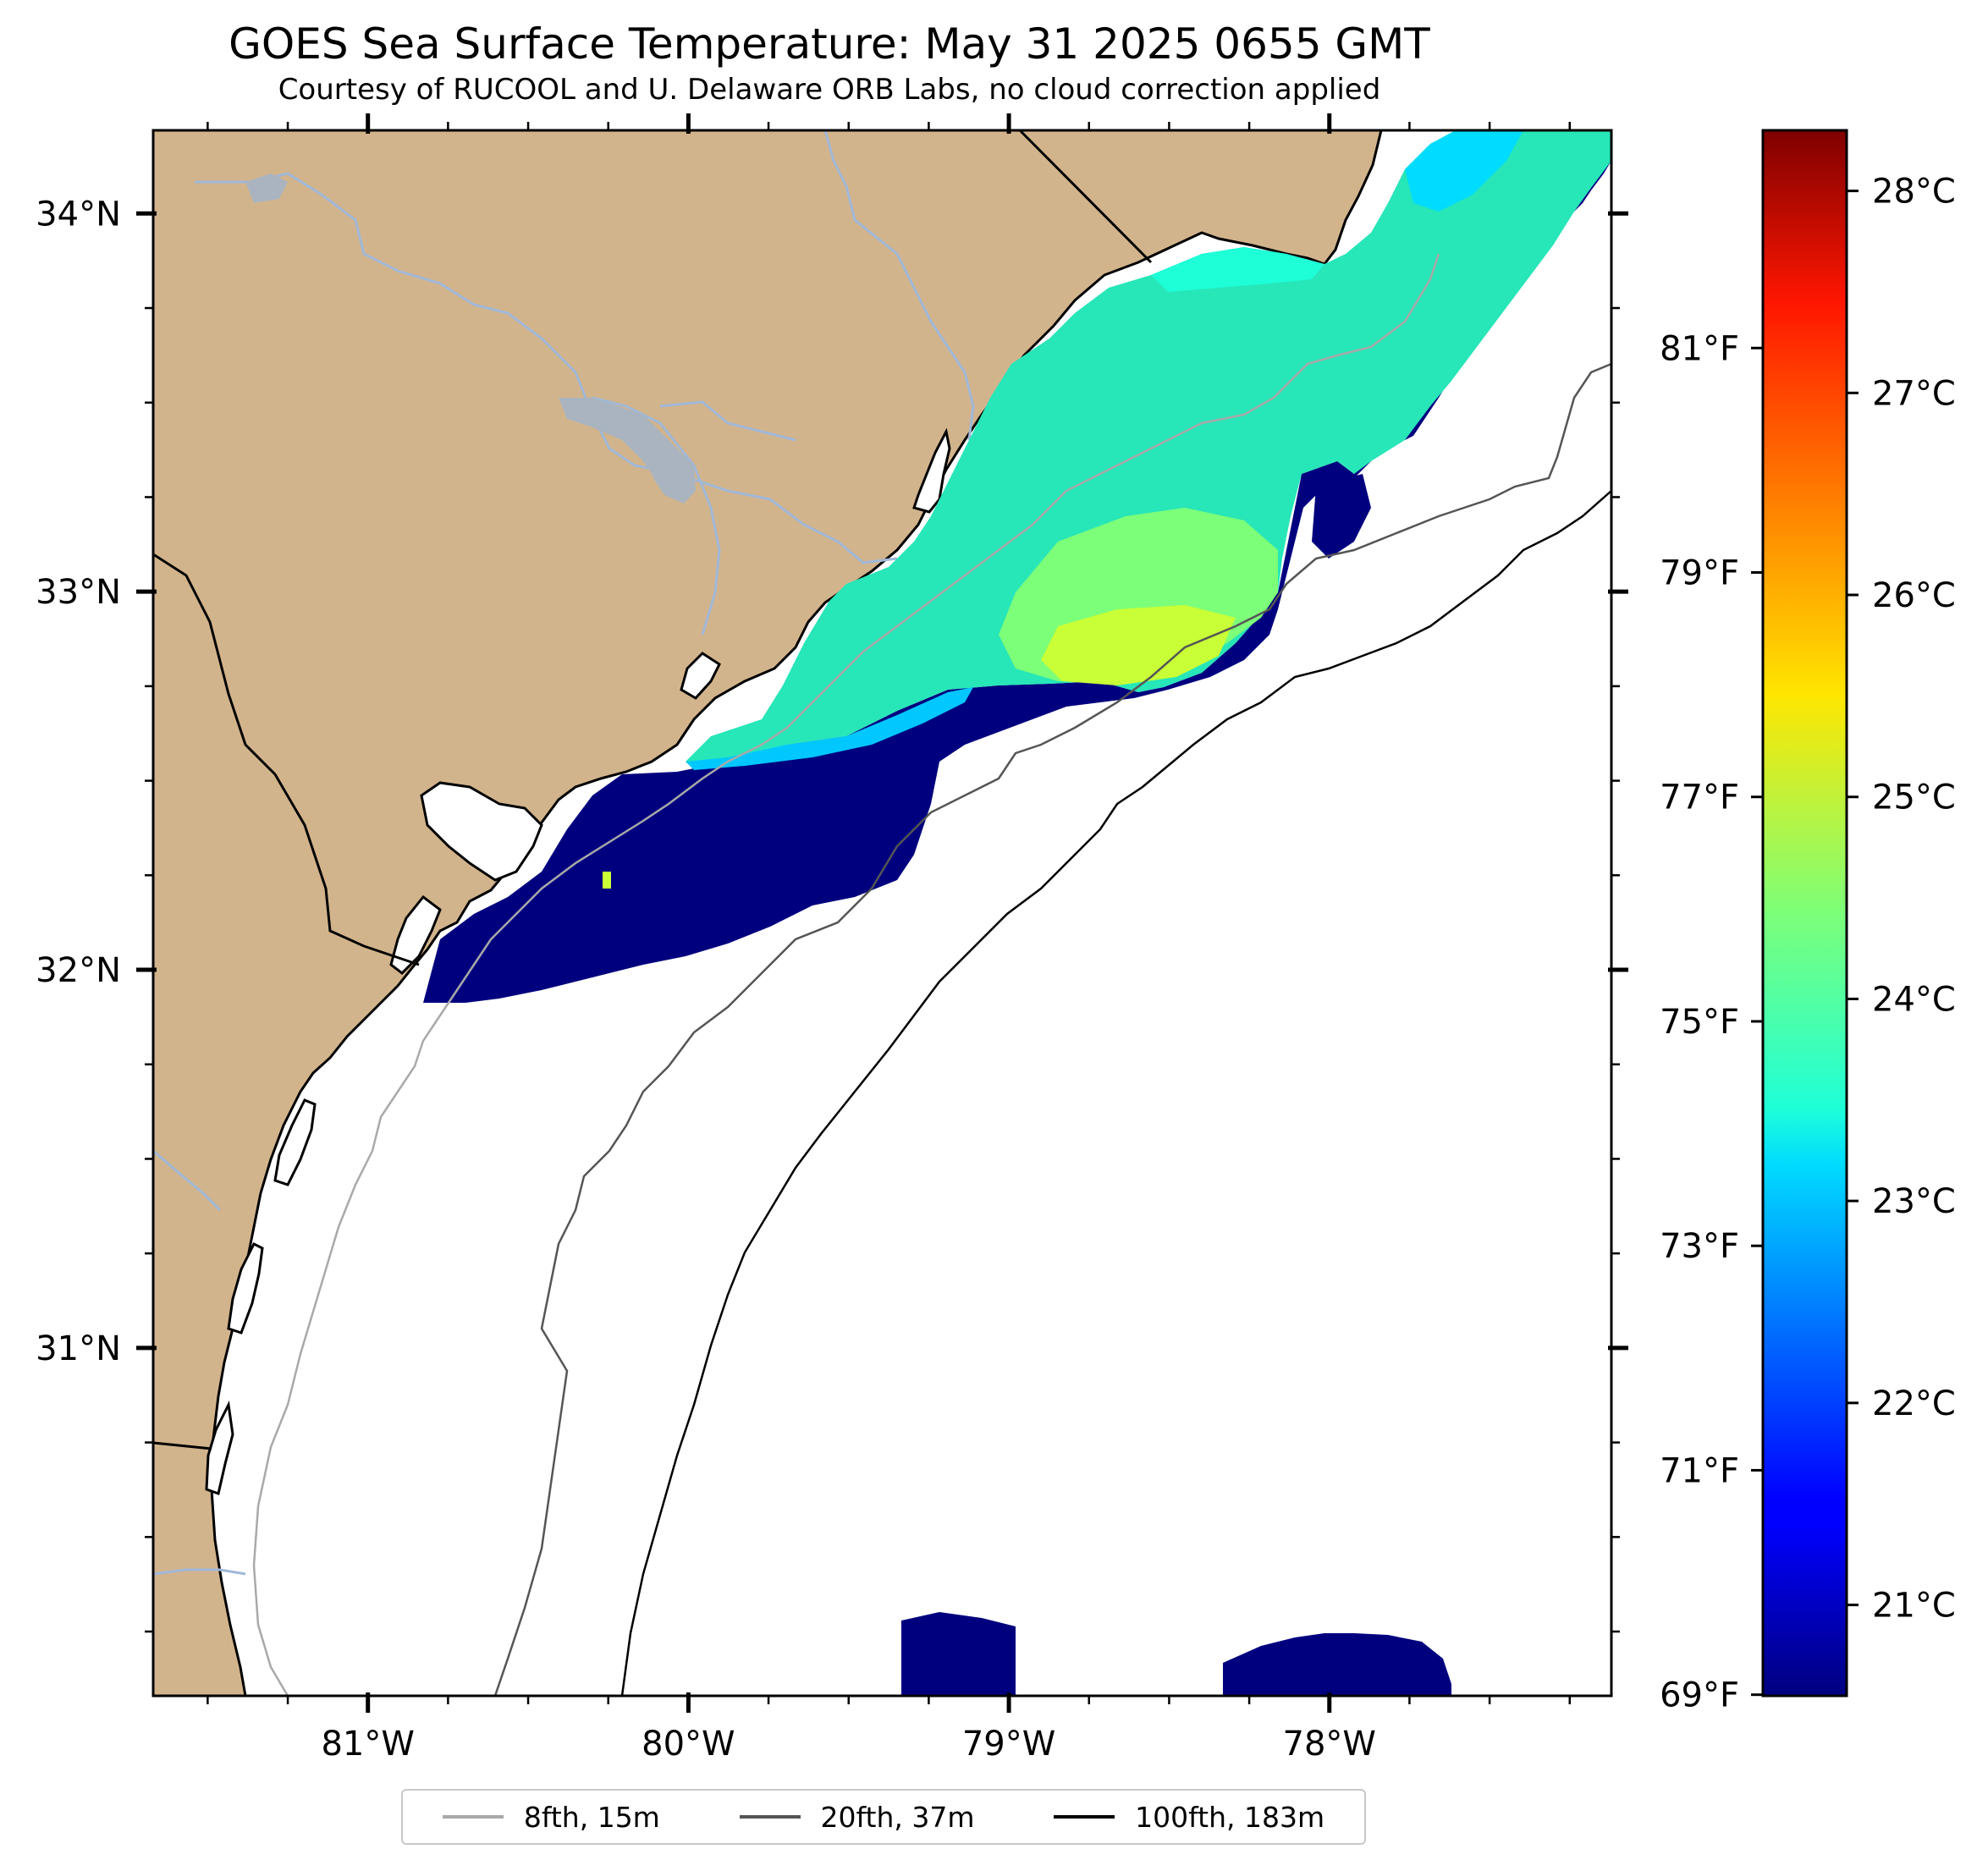  Describe the element at coordinates (674, 476) in the screenshot. I see `lake-moultrie` at that location.